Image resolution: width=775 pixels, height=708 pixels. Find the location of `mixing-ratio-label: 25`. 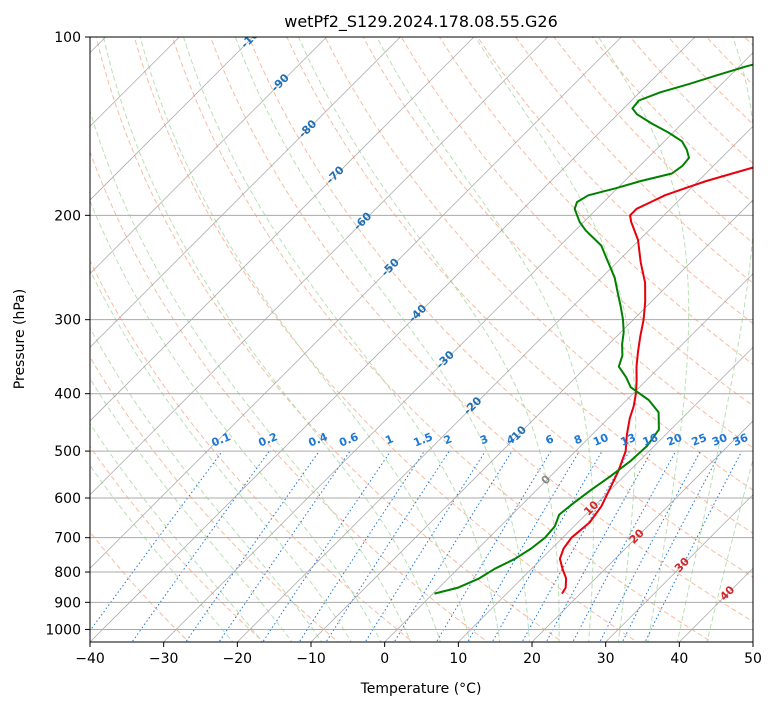

mixing-ratio-label: 25 is located at coordinates (699, 440).